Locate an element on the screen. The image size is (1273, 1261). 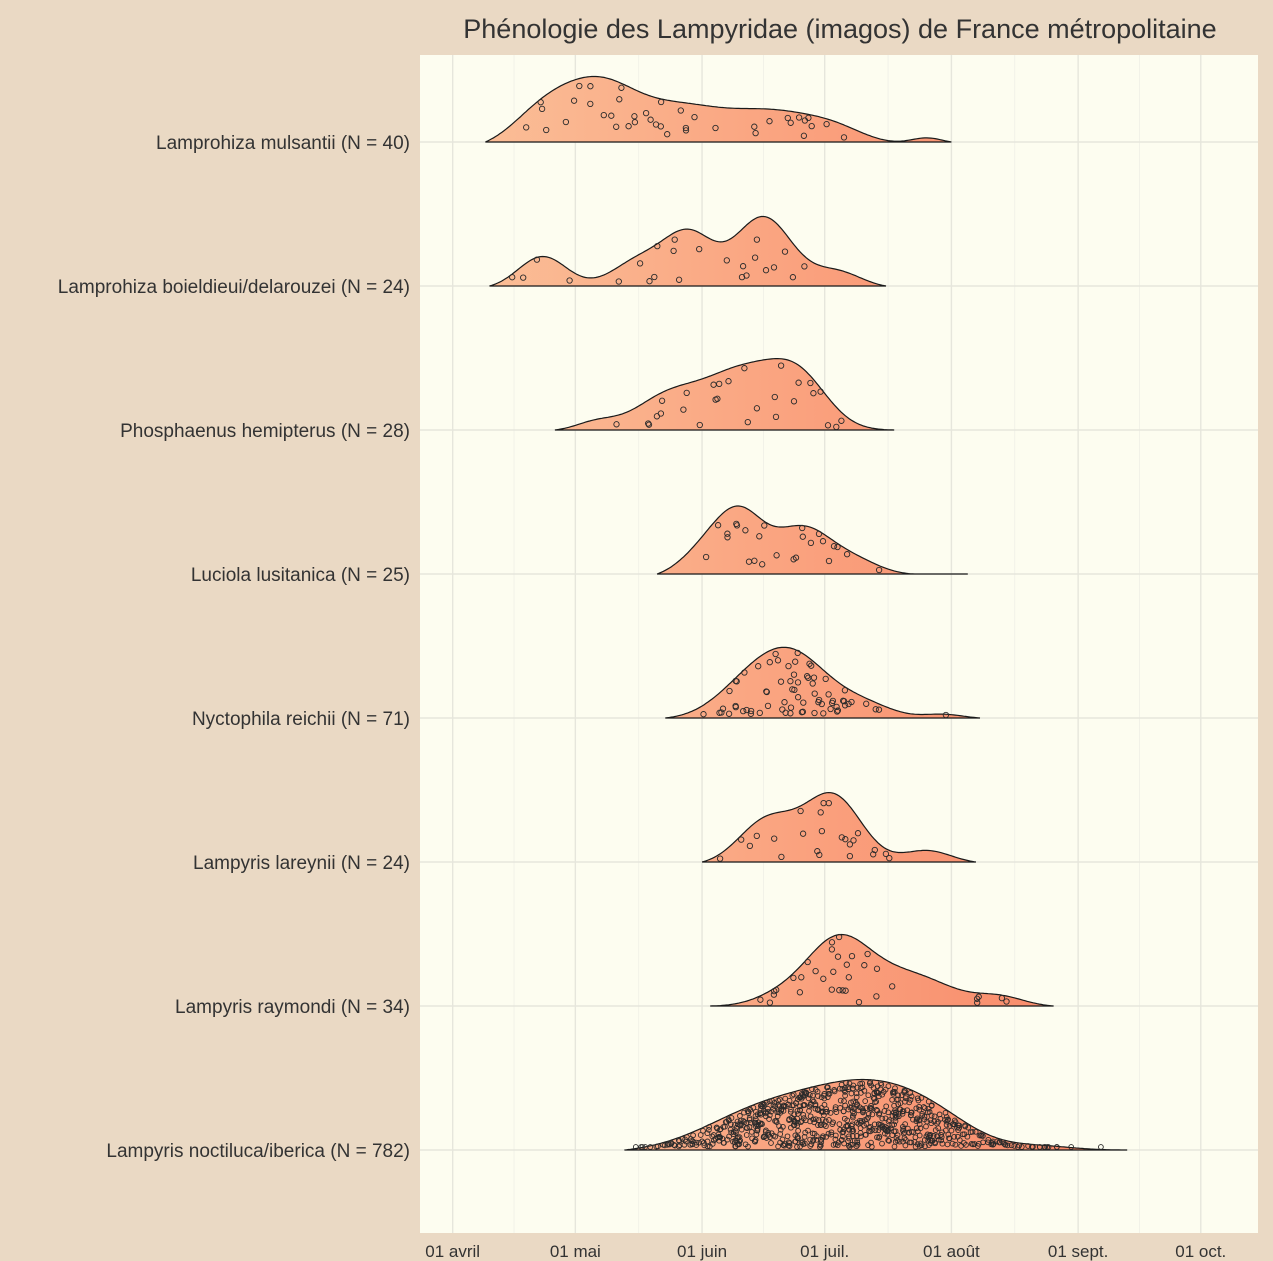
ridge-density is located at coordinates (838, 827).